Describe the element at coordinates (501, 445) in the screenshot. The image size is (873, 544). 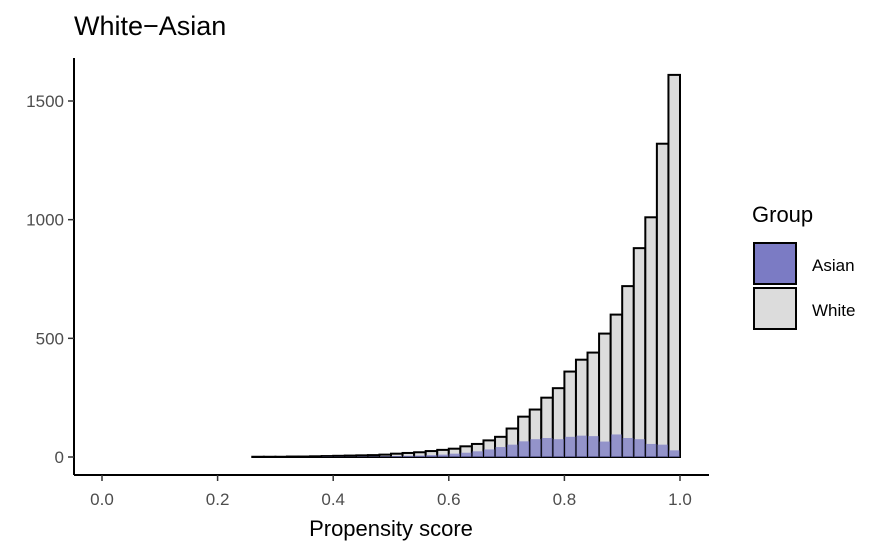
I see `asian-bars` at that location.